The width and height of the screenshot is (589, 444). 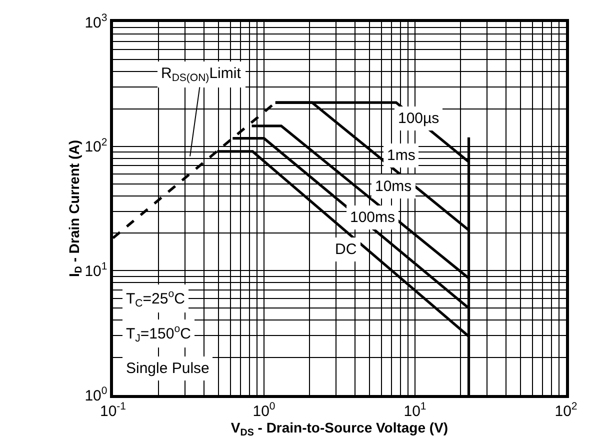 I want to click on x-tick-label: 10$^{0}$, so click(x=264, y=410).